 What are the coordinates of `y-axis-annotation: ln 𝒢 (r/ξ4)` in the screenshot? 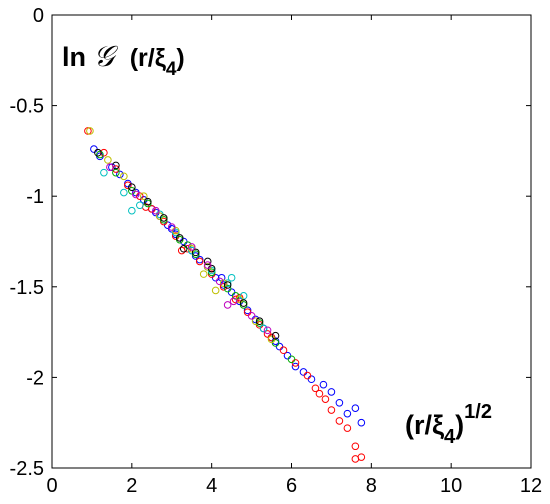 It's located at (123, 59).